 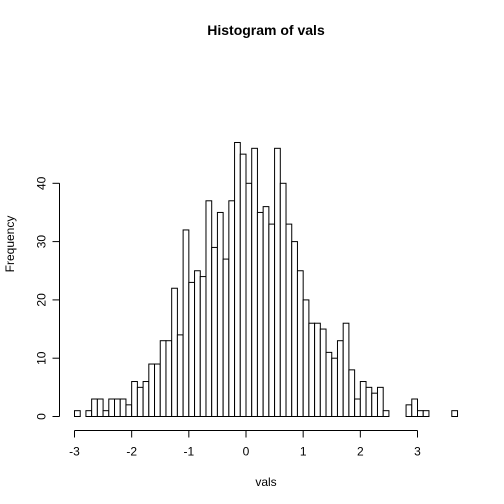 What do you see at coordinates (265, 482) in the screenshot?
I see `x-axis-label: vals` at bounding box center [265, 482].